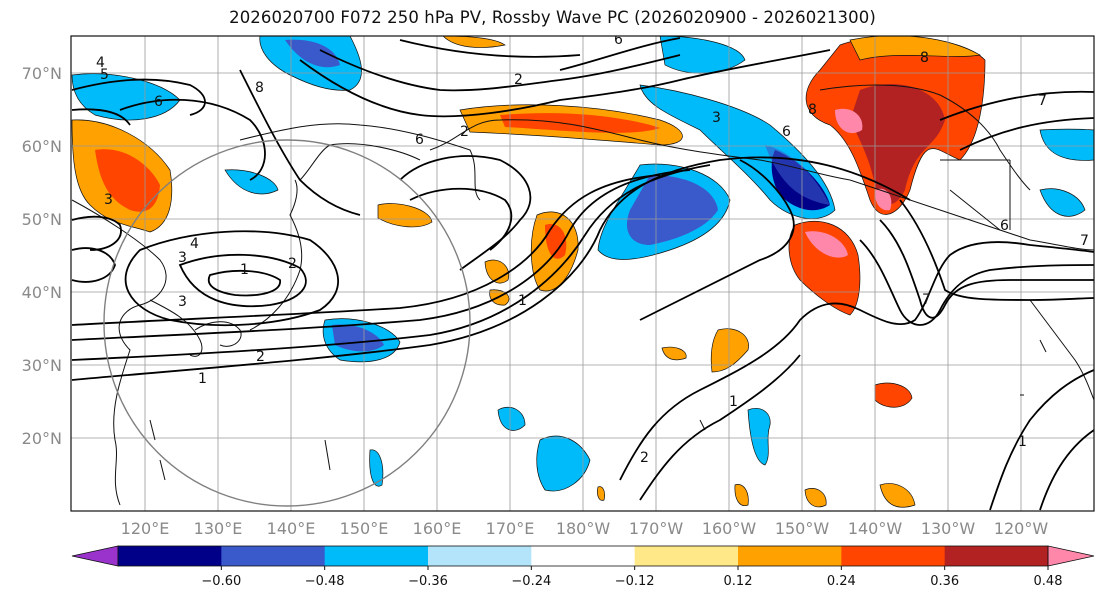  Describe the element at coordinates (95, 556) in the screenshot. I see `colorbar-extend-low` at that location.